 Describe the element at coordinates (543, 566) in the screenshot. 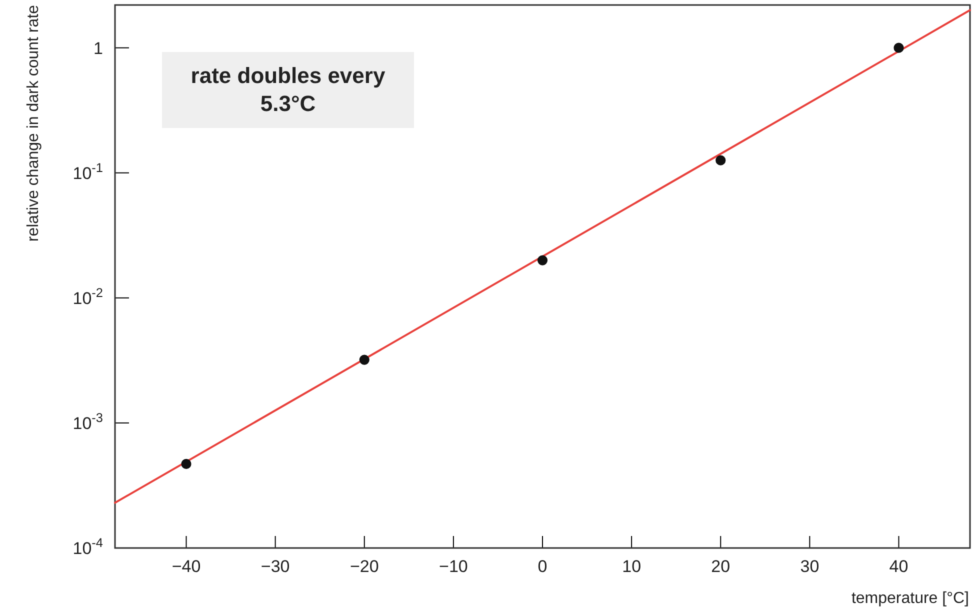

I see `x-tick-label: 0` at that location.